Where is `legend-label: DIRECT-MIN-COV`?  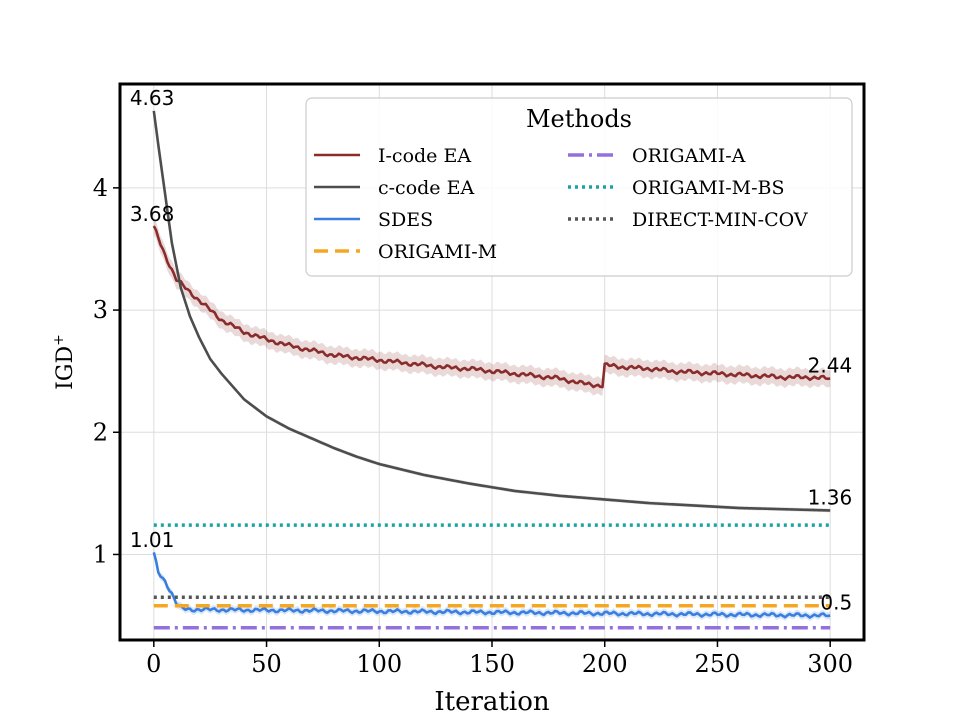
legend-label: DIRECT-MIN-COV is located at coordinates (720, 220).